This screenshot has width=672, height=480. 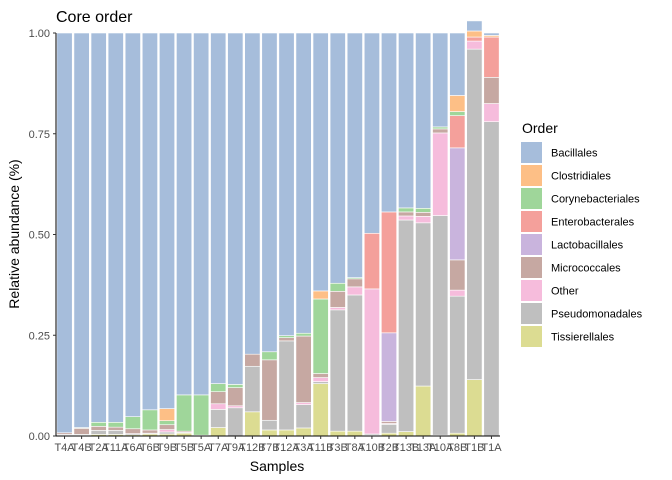 I want to click on bar-segment-T13A-micrococcales, so click(x=423, y=214).